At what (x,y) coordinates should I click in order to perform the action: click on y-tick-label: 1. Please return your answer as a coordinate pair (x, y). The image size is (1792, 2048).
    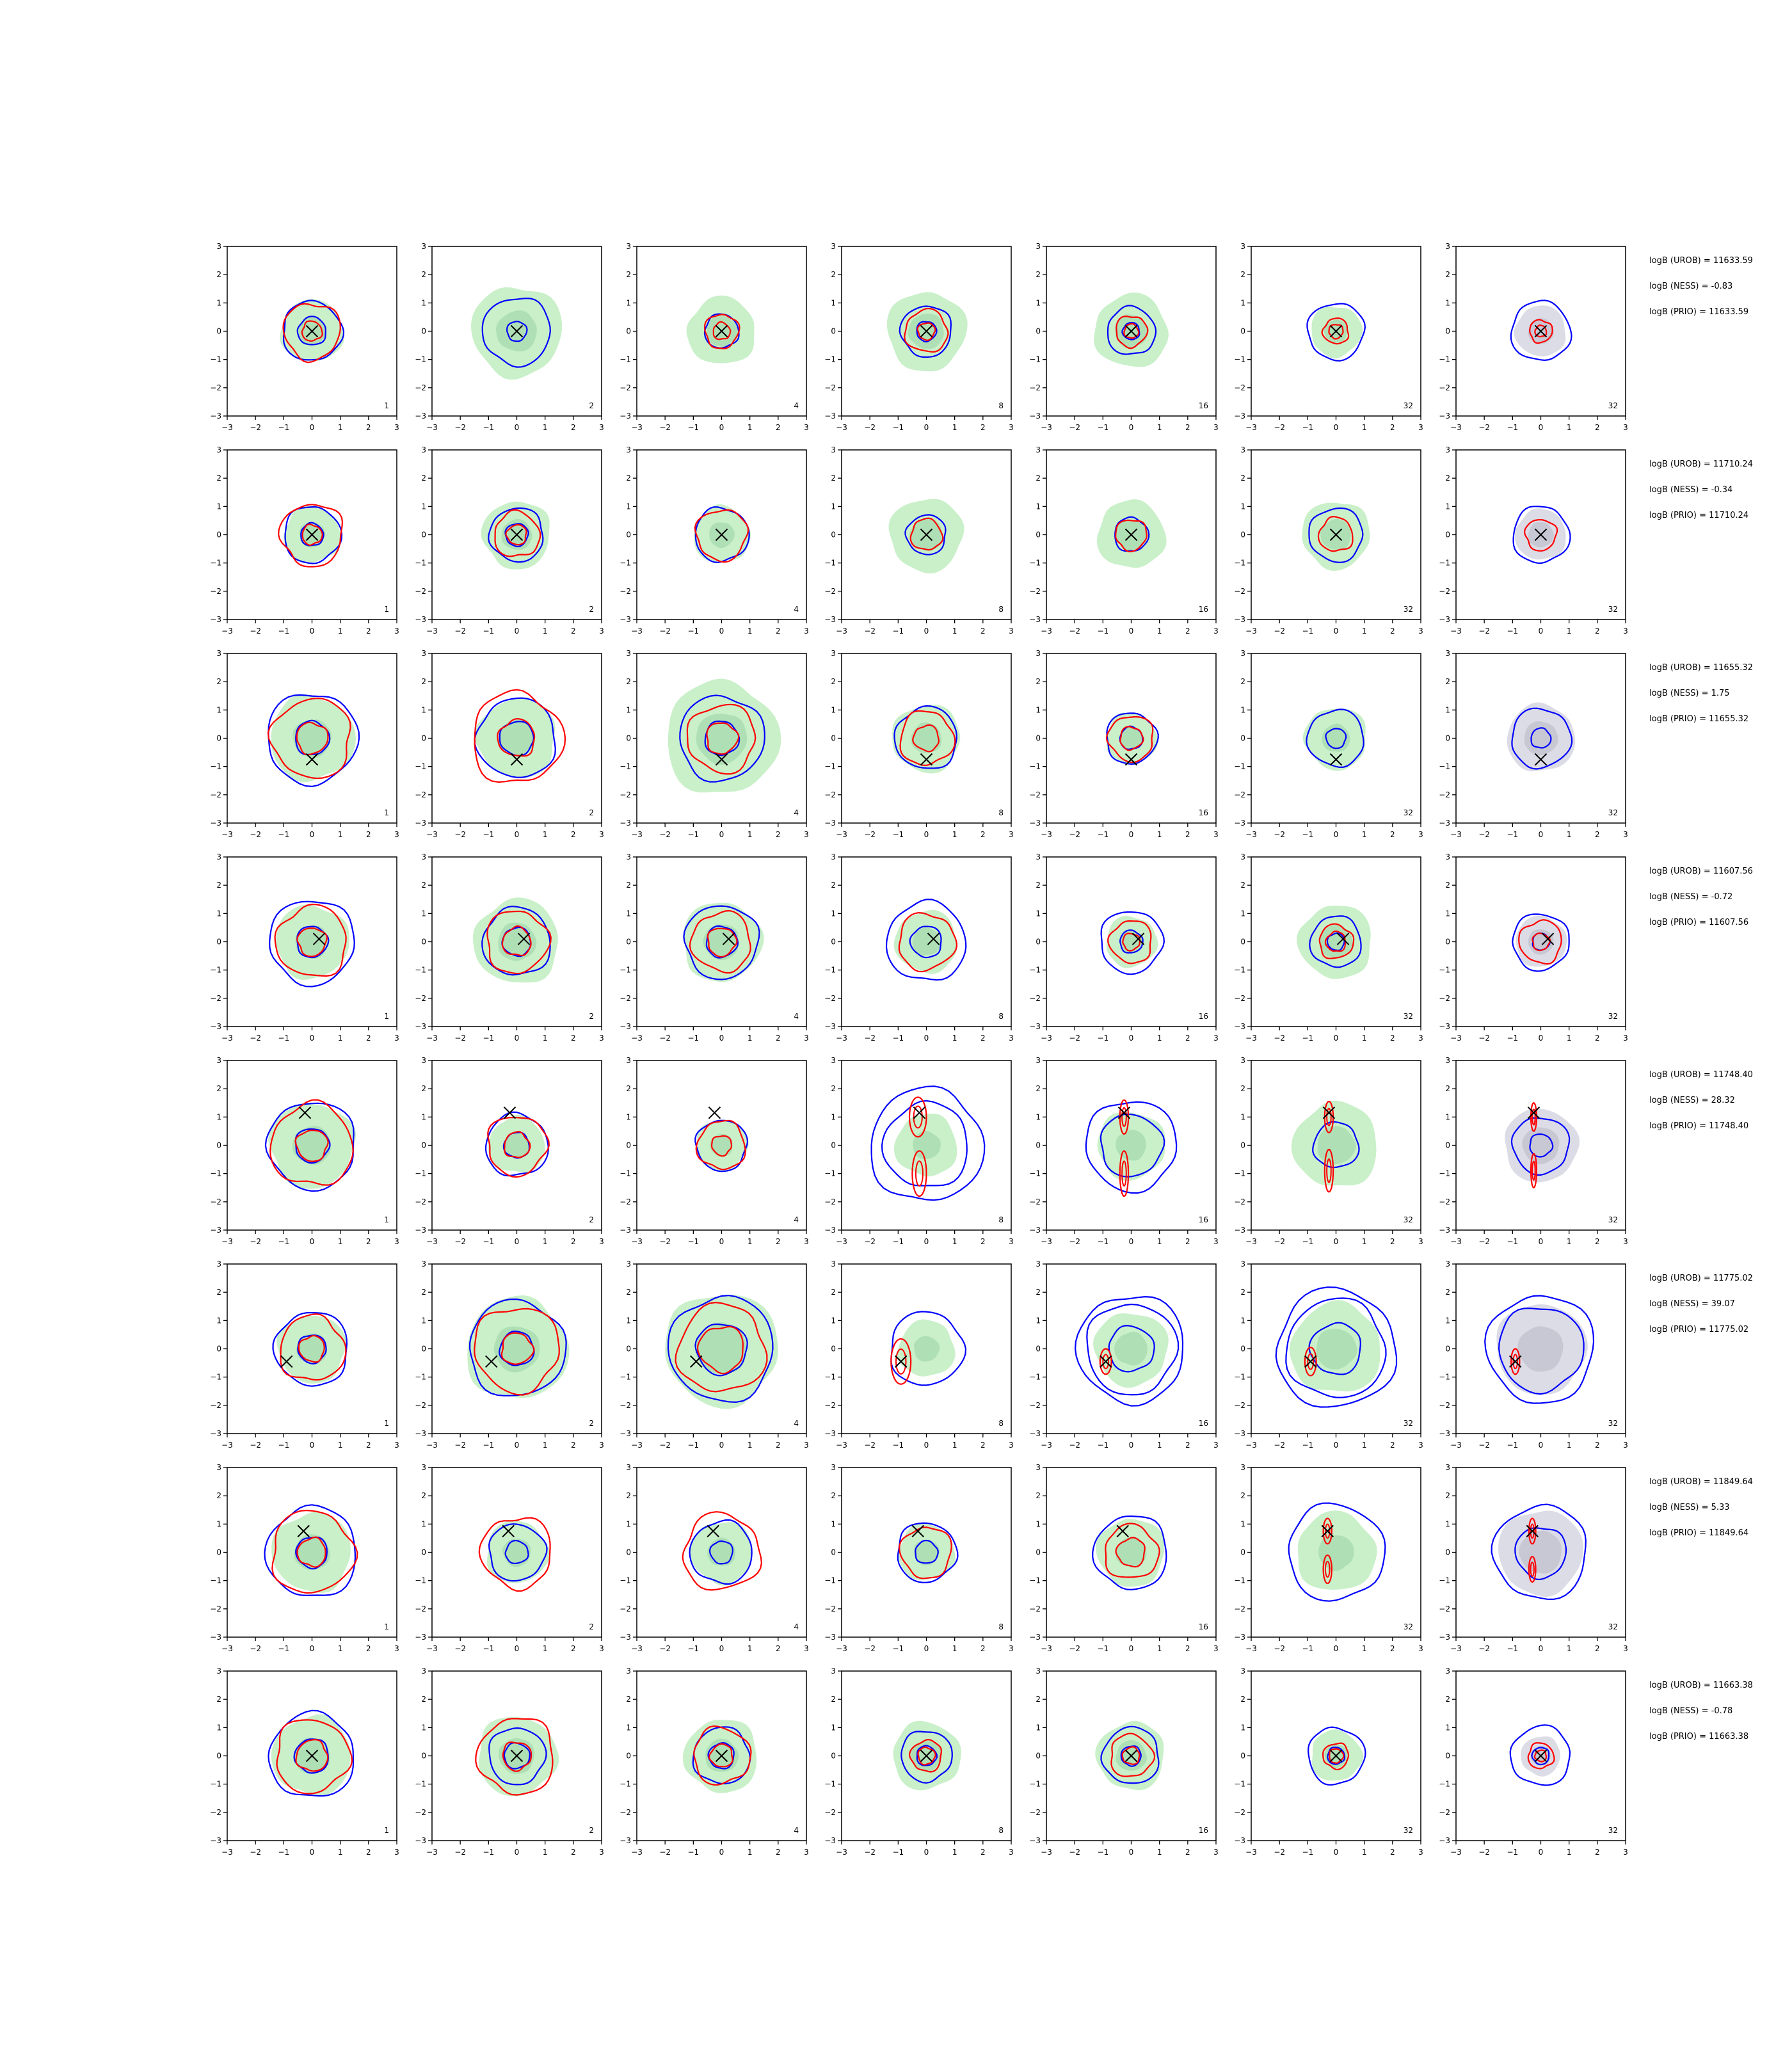
    Looking at the image, I should click on (218, 1523).